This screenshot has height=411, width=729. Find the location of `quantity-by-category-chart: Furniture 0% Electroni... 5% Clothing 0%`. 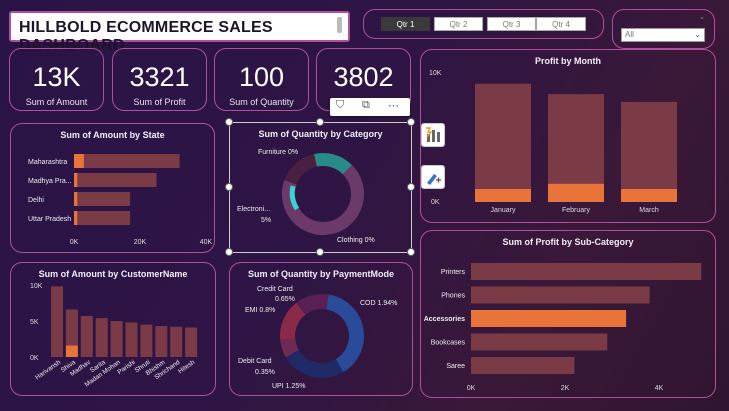

quantity-by-category-chart: Furniture 0% Electroni... 5% Clothing 0% is located at coordinates (306, 196).